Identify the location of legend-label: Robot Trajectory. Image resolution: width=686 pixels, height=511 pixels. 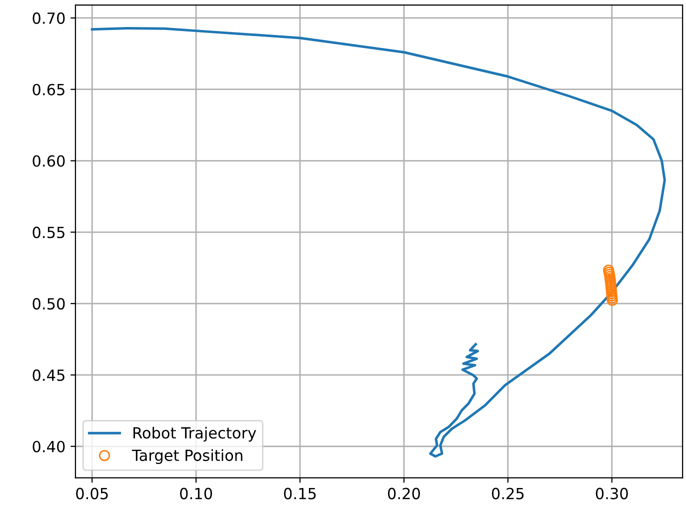
(194, 434).